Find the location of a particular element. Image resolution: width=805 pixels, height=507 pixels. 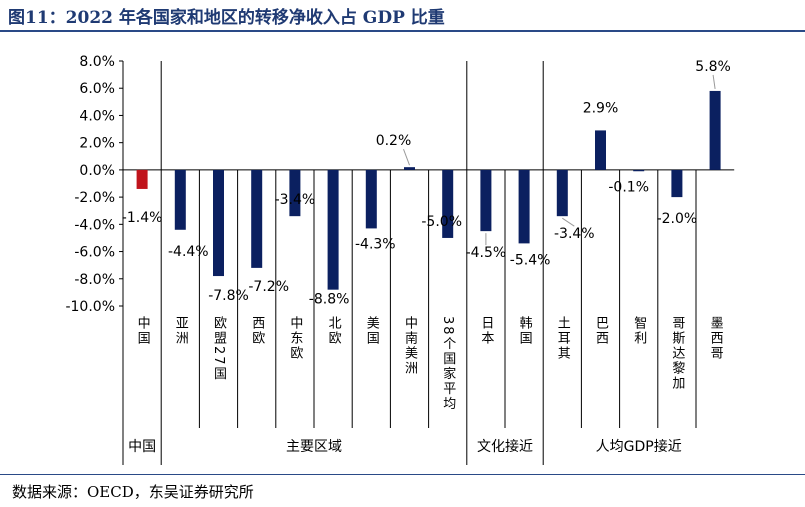

category-label: 北欧 is located at coordinates (334, 331).